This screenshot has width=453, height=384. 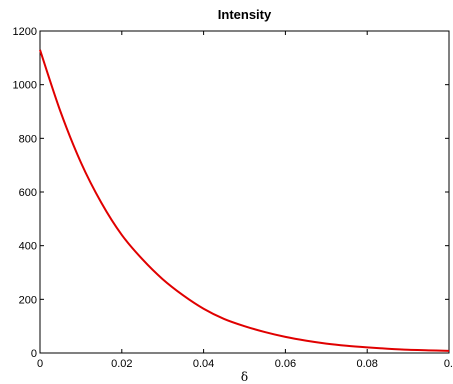 What do you see at coordinates (28, 193) in the screenshot?
I see `y-tick-label: 600` at bounding box center [28, 193].